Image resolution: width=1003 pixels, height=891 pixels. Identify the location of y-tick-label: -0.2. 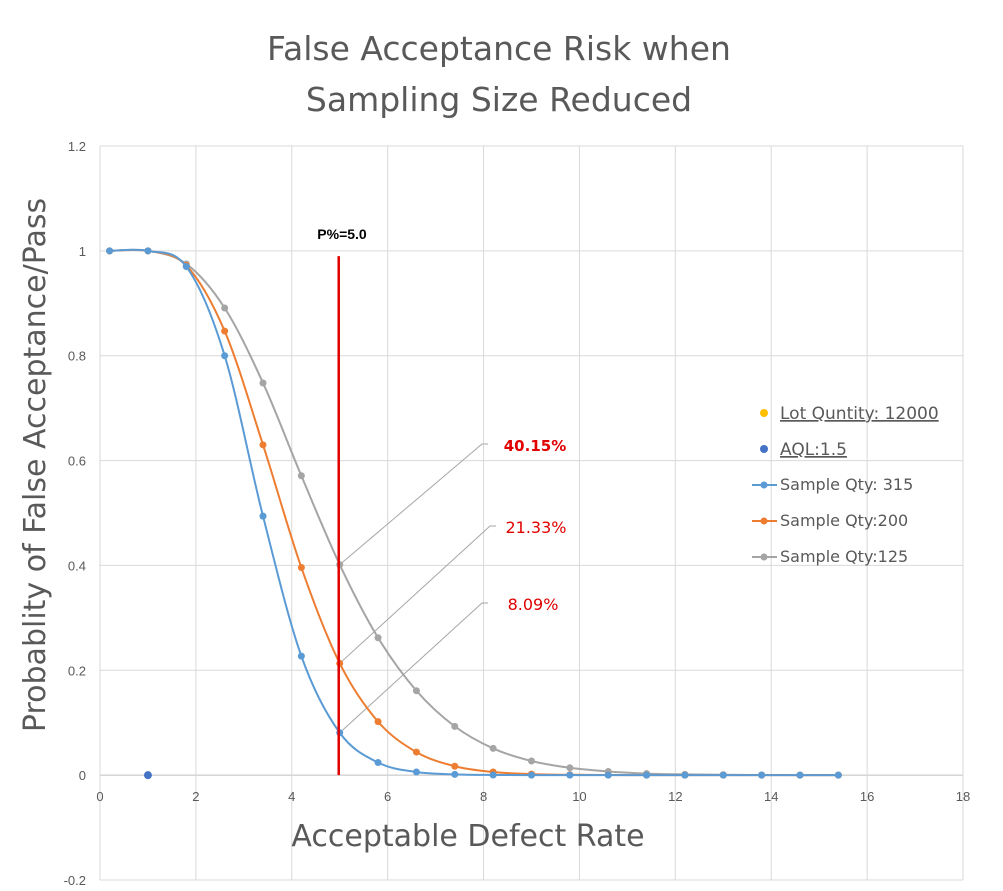
(75, 880).